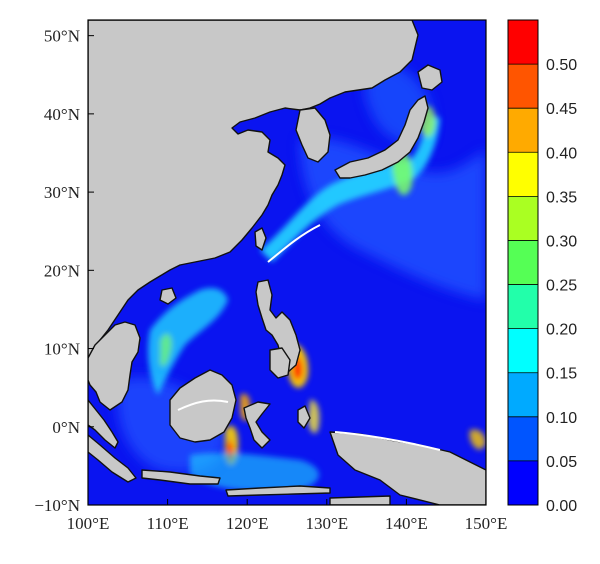 The width and height of the screenshot is (600, 564). Describe the element at coordinates (57, 505) in the screenshot. I see `y-tick-label: −10°N` at that location.